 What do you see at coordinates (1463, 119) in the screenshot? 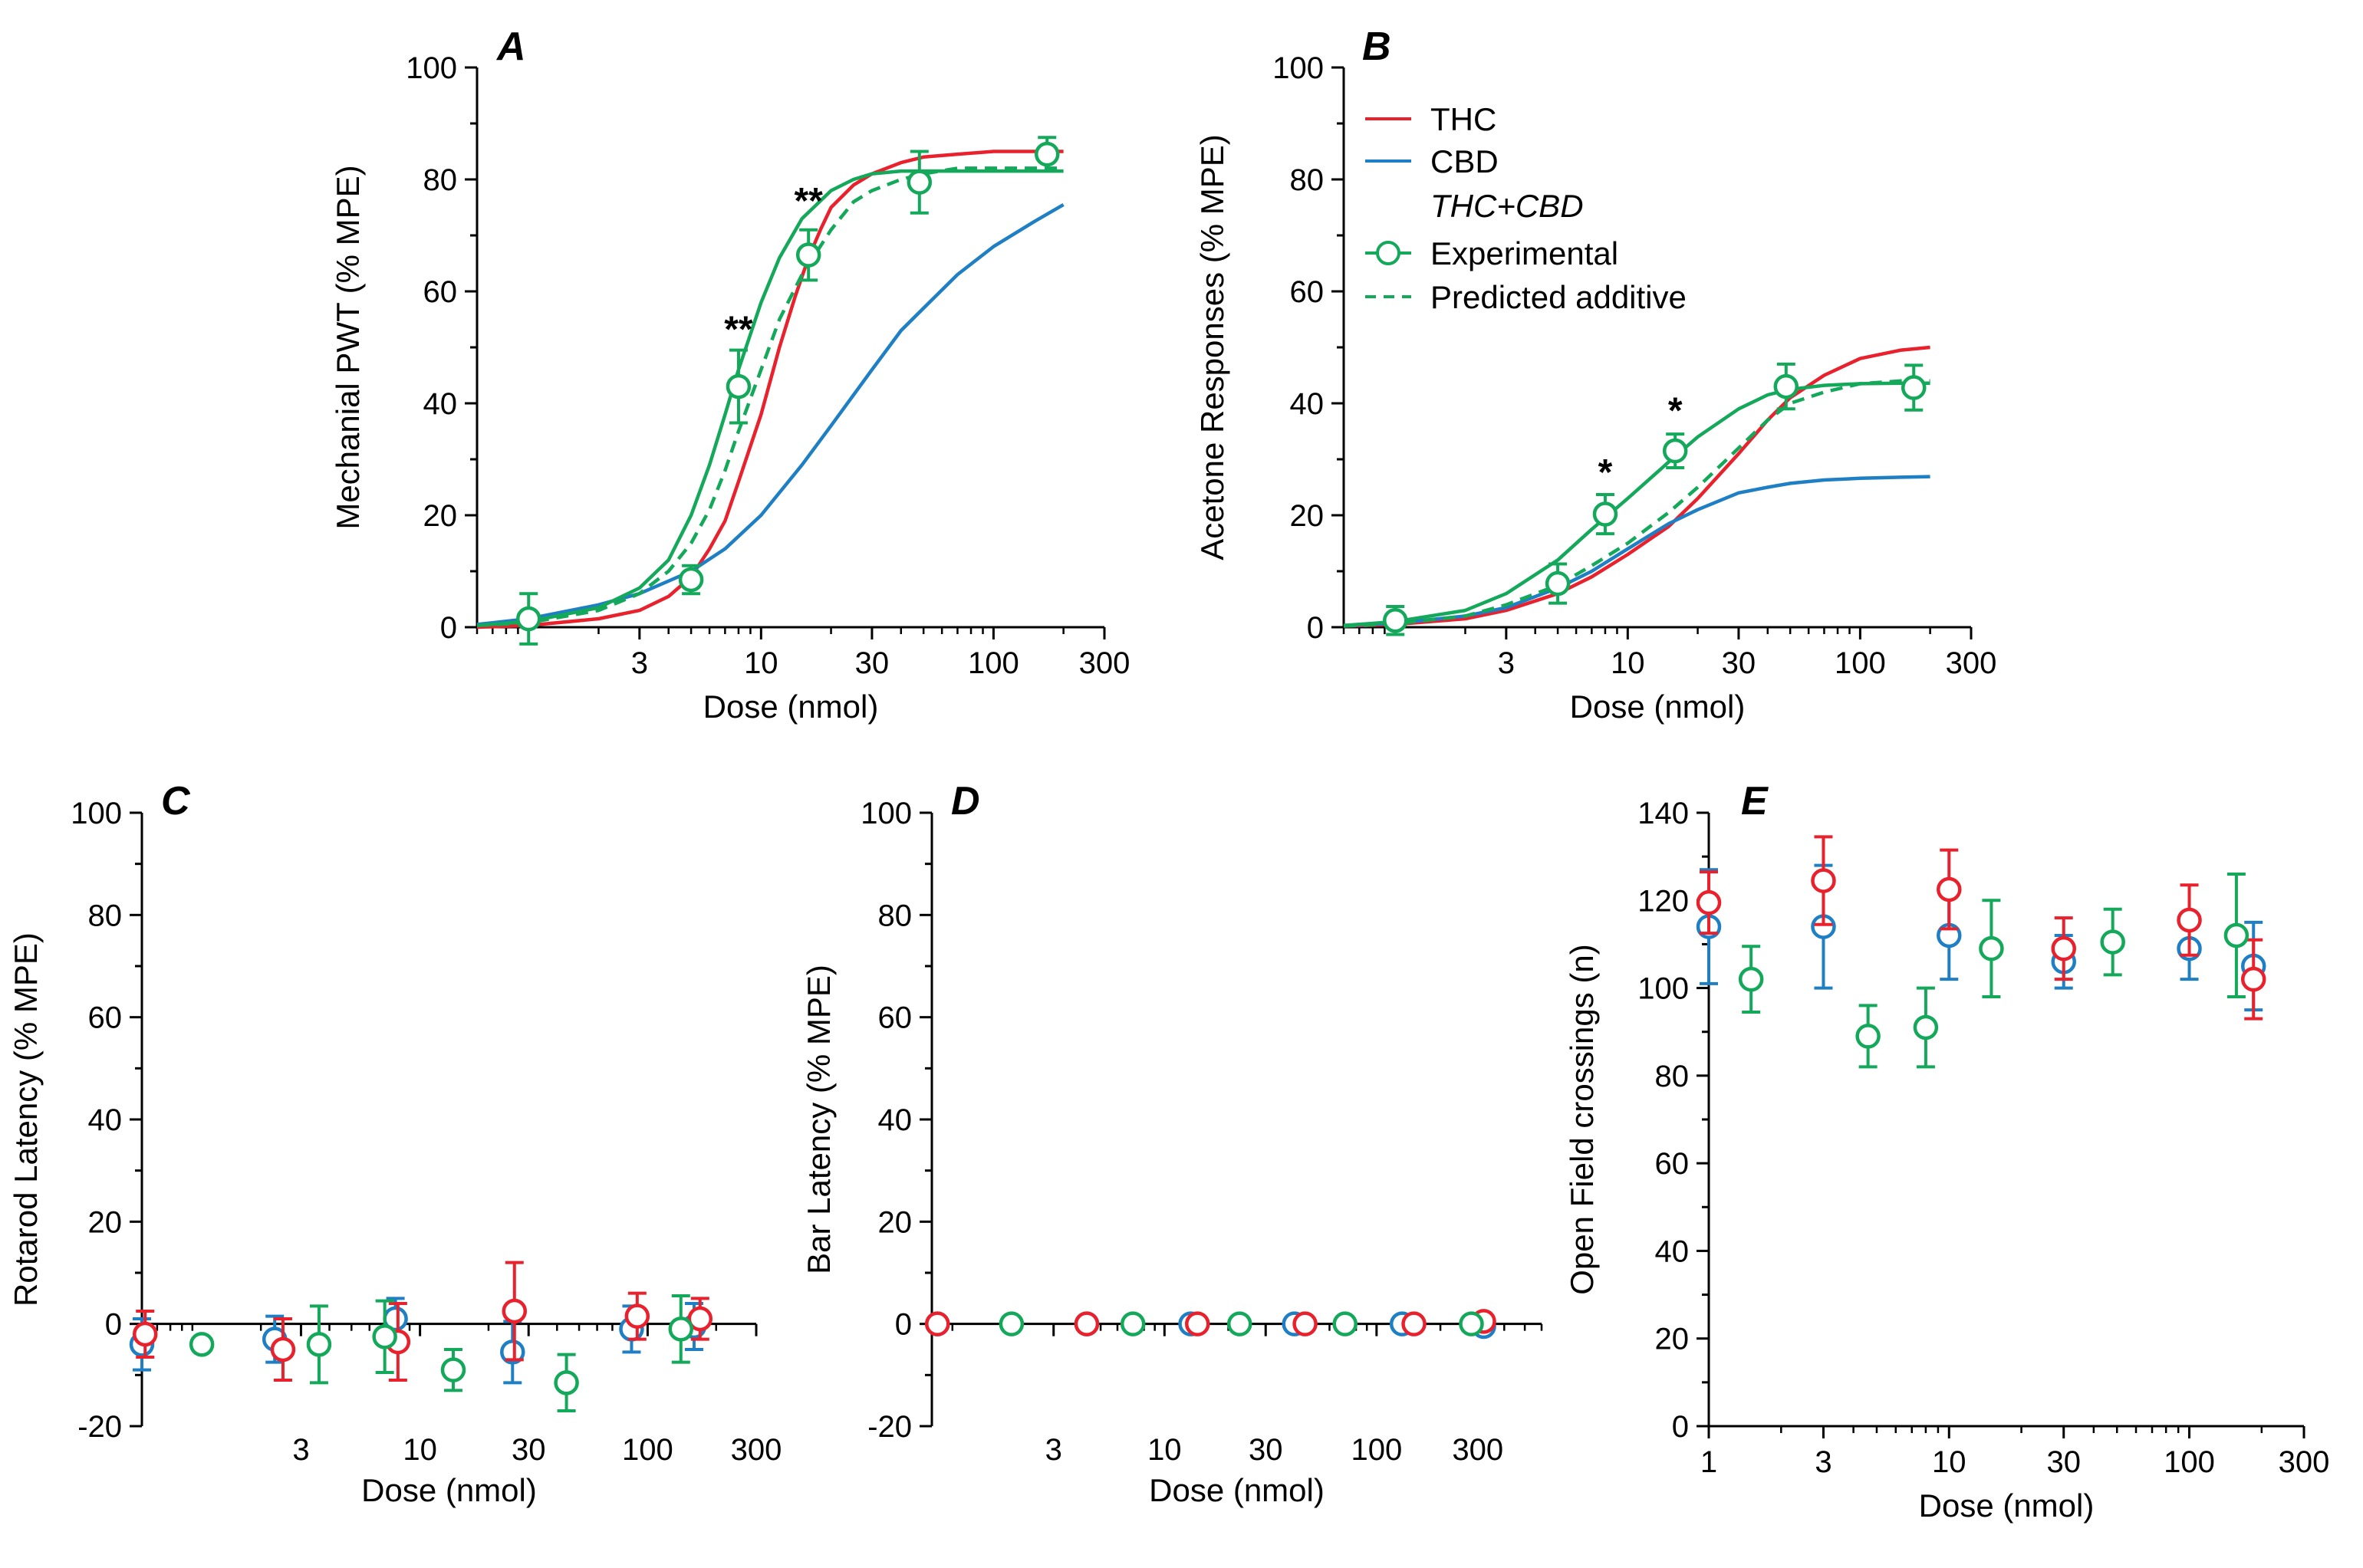
I see `legend-thc-label: THC` at bounding box center [1463, 119].